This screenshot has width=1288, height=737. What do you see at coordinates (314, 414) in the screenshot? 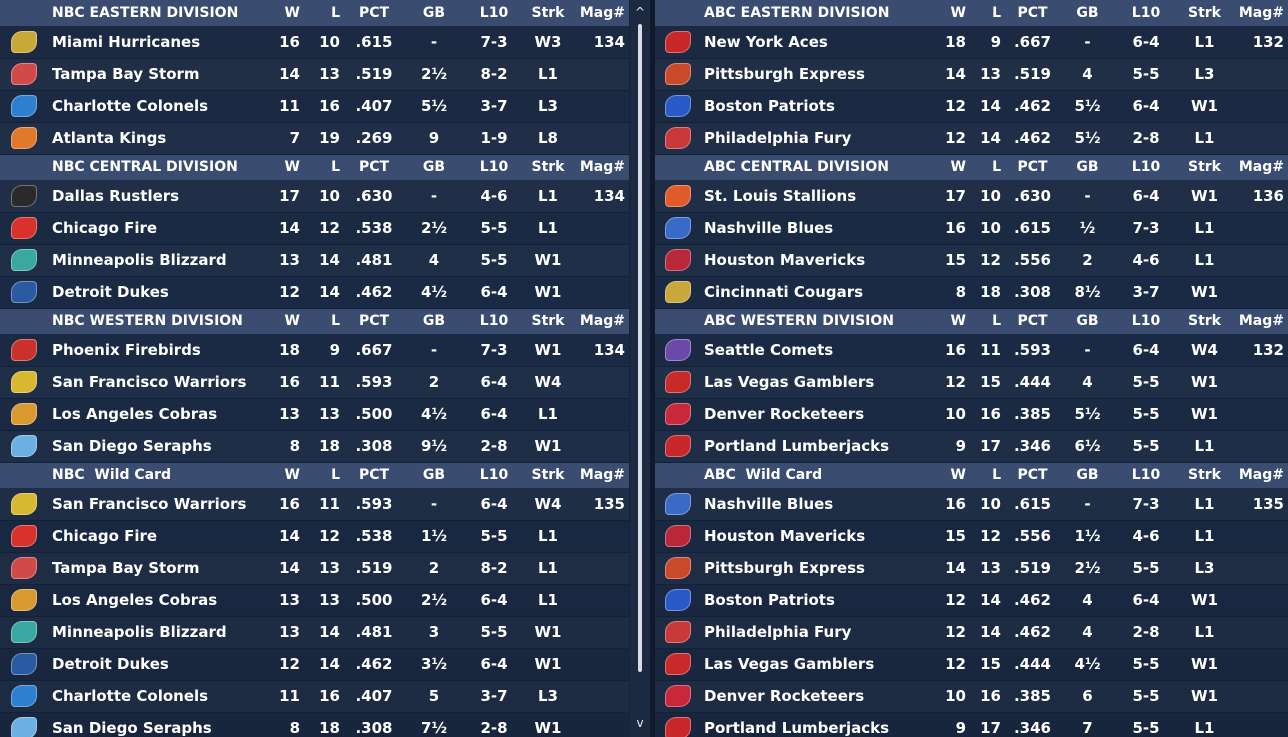
I see `team-row: Los Angeles Cobras 13 13.500 4½ 6-4 L1` at bounding box center [314, 414].